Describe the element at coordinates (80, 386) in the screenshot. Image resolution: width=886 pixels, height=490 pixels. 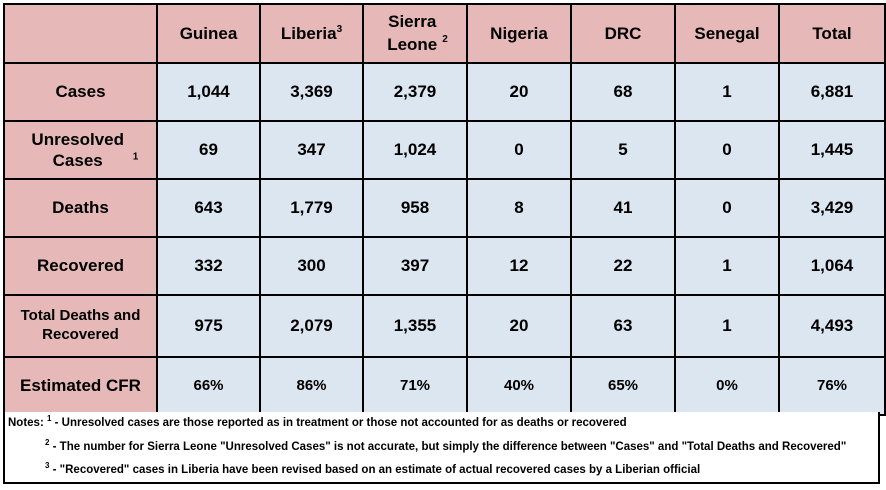
I see `row-label-estimated-cfr: Estimated CFR` at that location.